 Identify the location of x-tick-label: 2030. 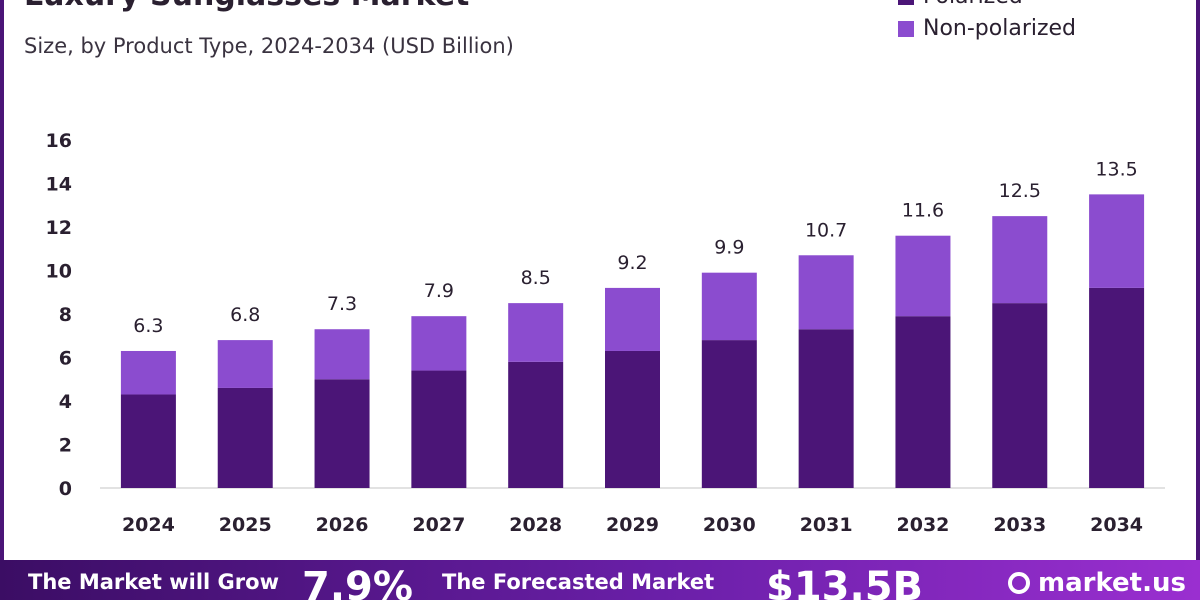
(729, 525).